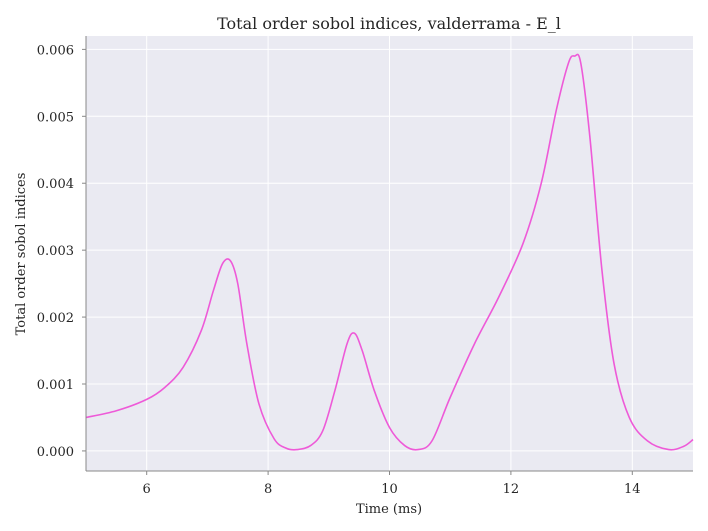  I want to click on x-tick-label: 12, so click(511, 489).